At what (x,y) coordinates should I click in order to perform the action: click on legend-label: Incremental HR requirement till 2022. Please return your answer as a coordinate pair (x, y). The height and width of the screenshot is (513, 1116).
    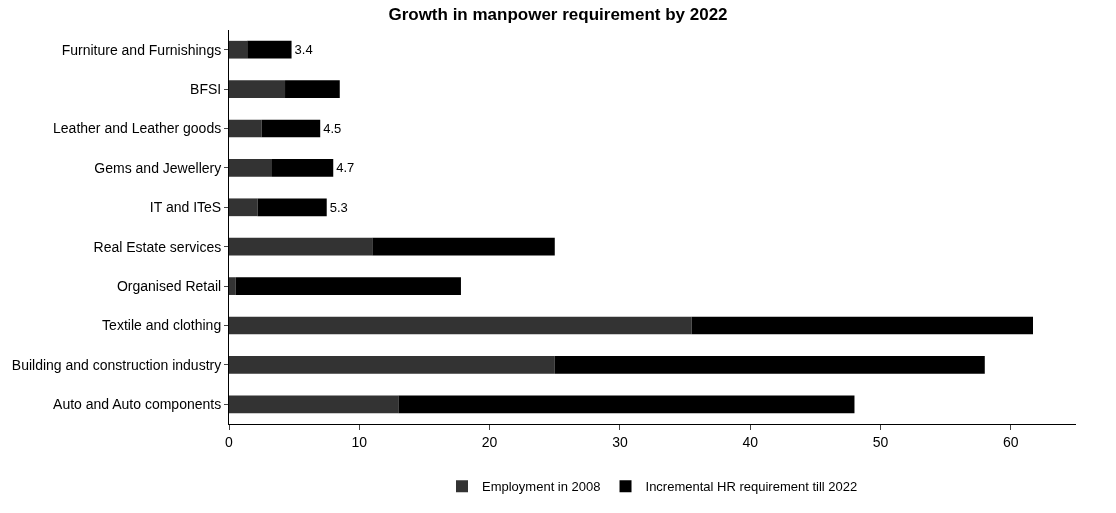
    Looking at the image, I should click on (751, 487).